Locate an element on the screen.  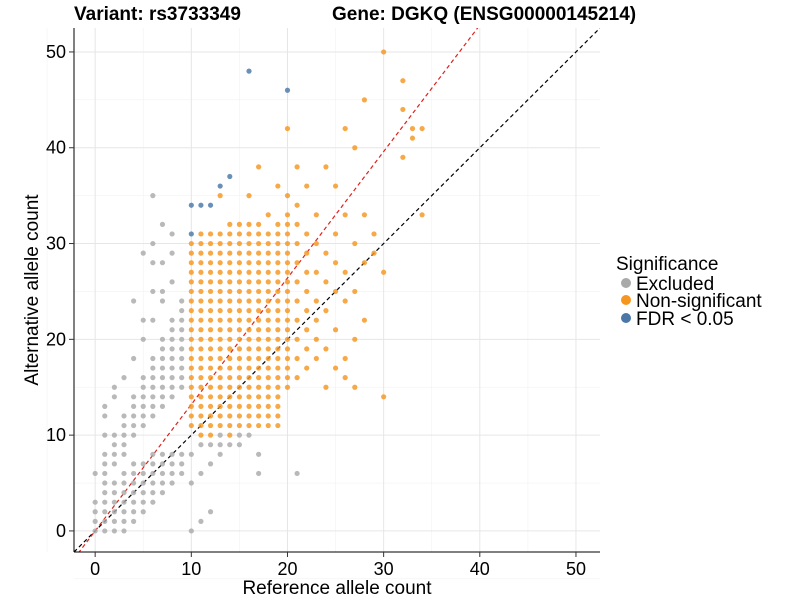
y-tick-label: 50 is located at coordinates (56, 52).